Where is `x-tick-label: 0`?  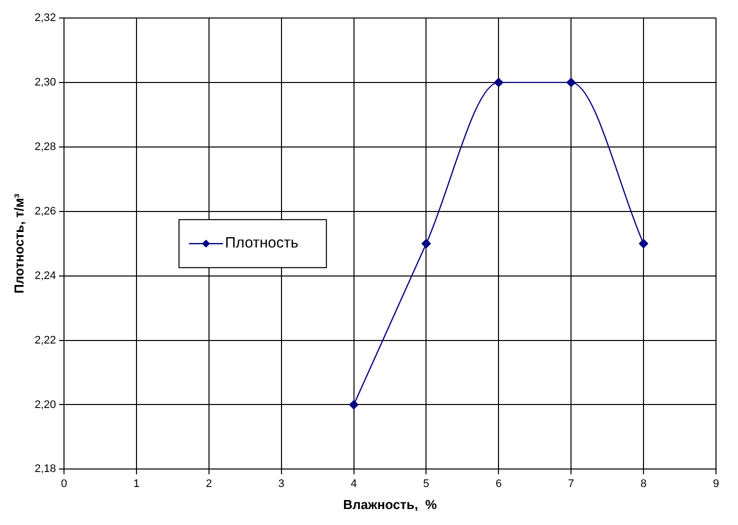 x-tick-label: 0 is located at coordinates (64, 484).